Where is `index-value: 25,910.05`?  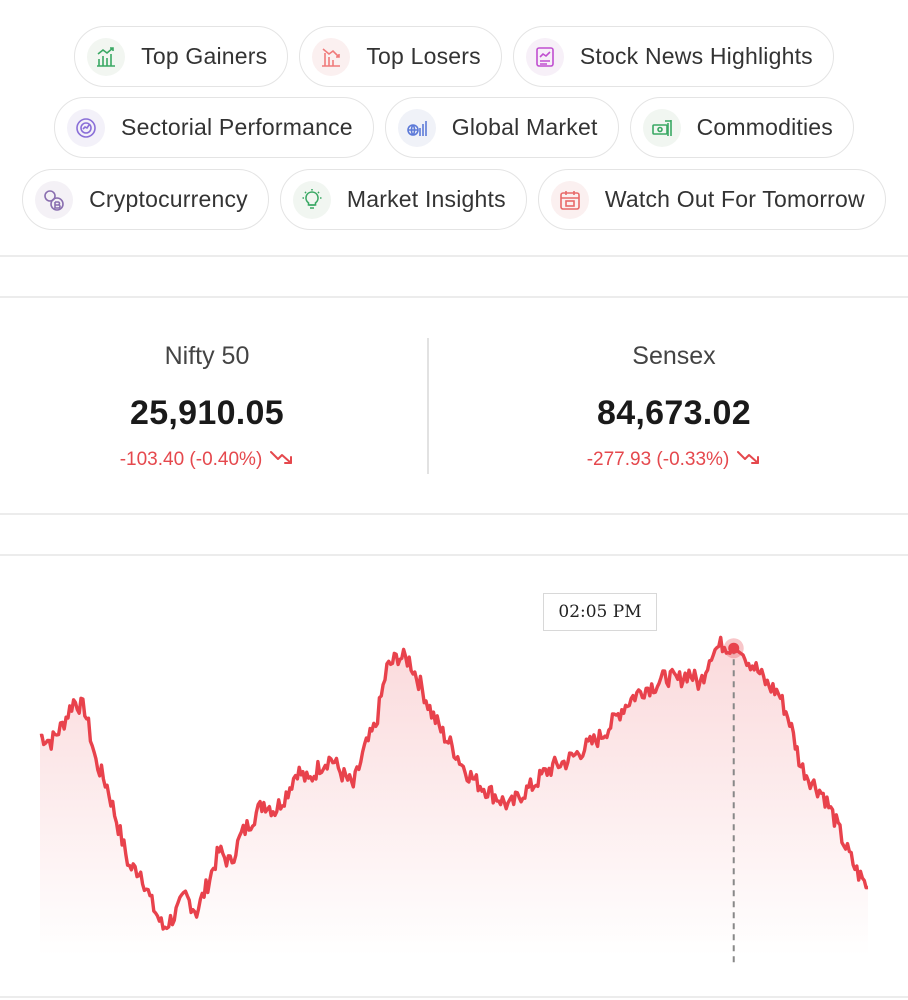 index-value: 25,910.05 is located at coordinates (207, 413).